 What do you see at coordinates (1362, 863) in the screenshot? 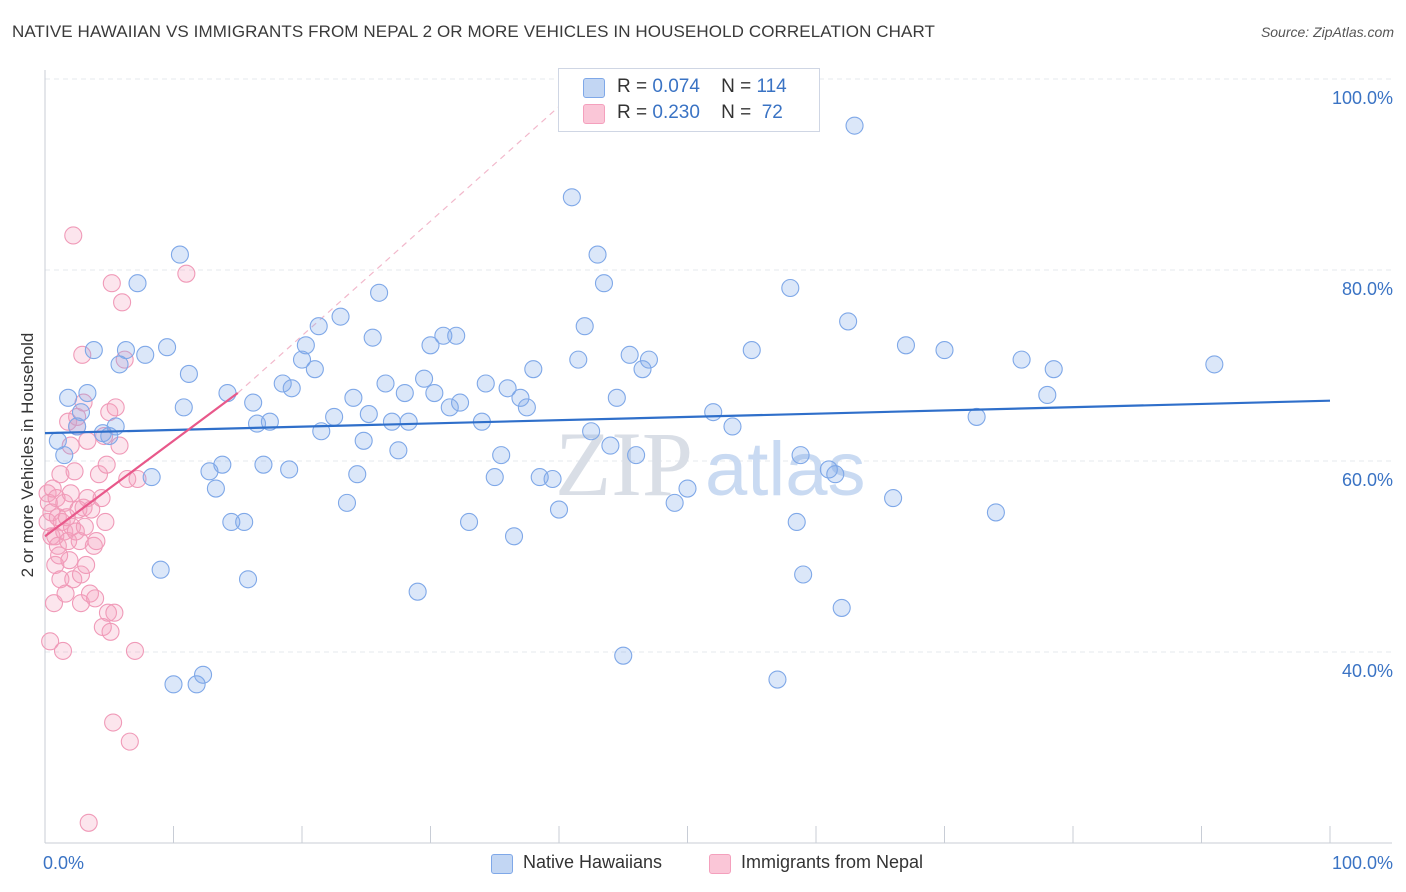
I see `x-tick-label: 100.0%` at bounding box center [1362, 863].